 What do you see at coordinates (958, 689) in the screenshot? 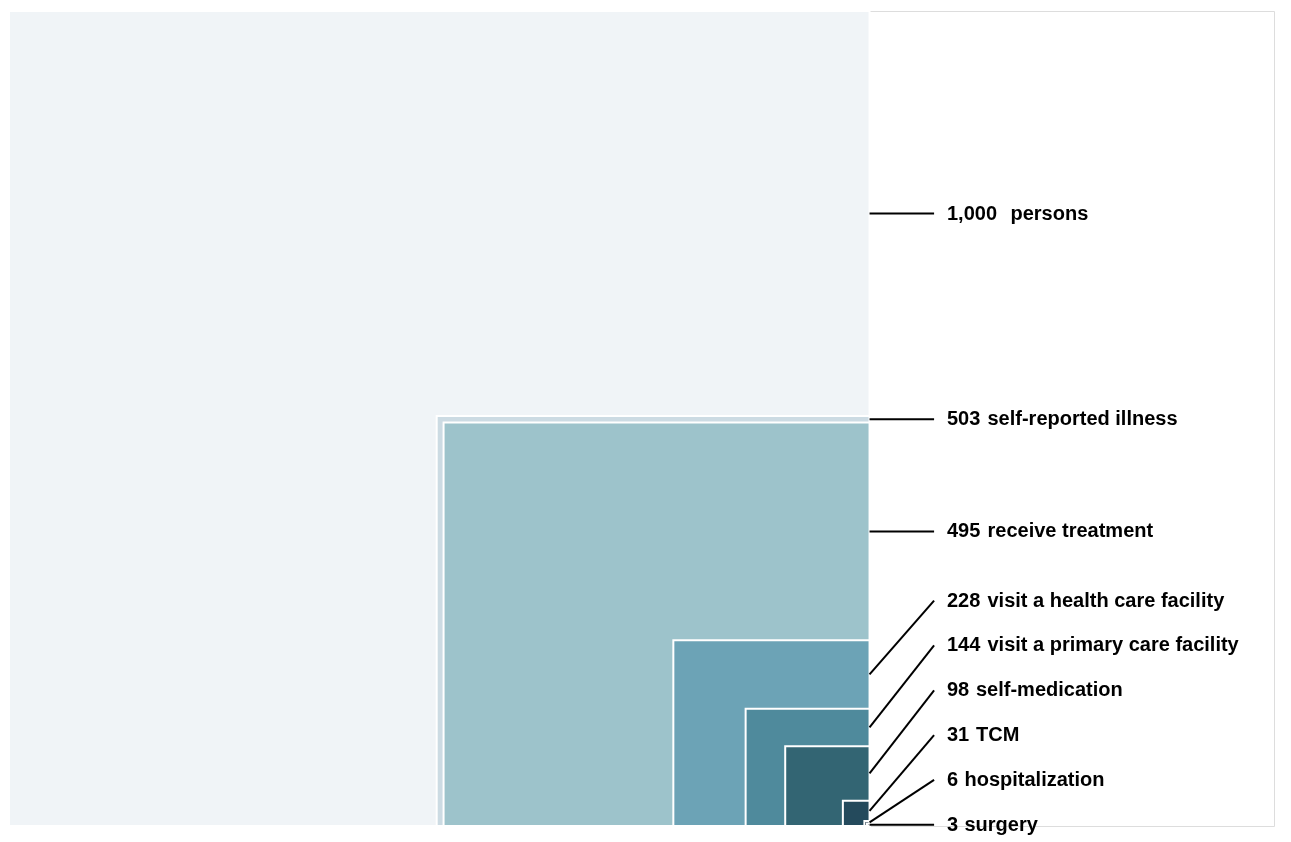
I see `data-label: 98` at bounding box center [958, 689].